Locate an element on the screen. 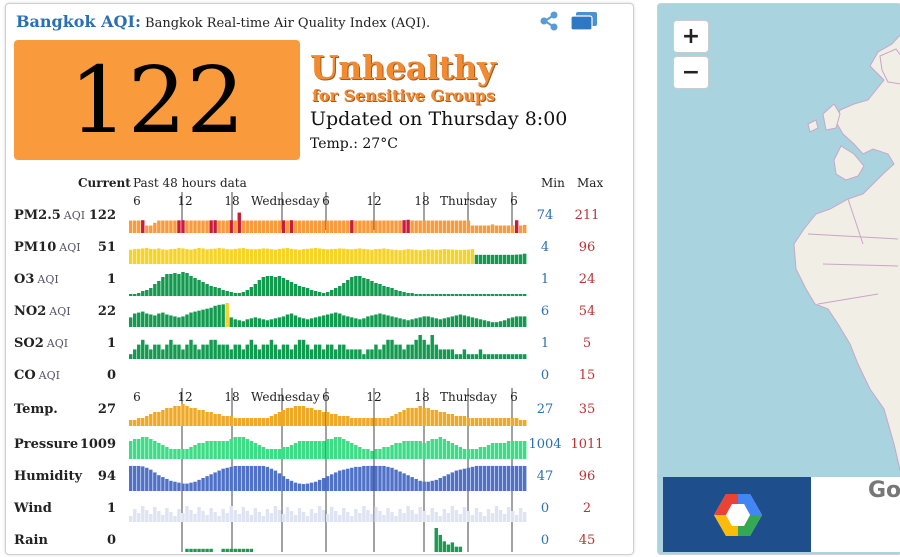  windows-icon is located at coordinates (584, 21).